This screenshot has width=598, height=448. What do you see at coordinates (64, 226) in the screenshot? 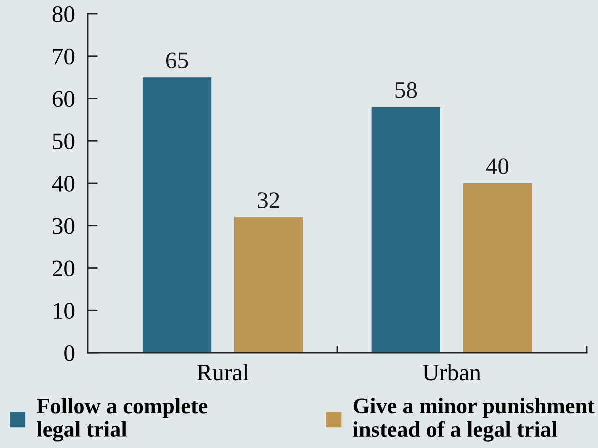
I see `y-tick-label: 30` at bounding box center [64, 226].